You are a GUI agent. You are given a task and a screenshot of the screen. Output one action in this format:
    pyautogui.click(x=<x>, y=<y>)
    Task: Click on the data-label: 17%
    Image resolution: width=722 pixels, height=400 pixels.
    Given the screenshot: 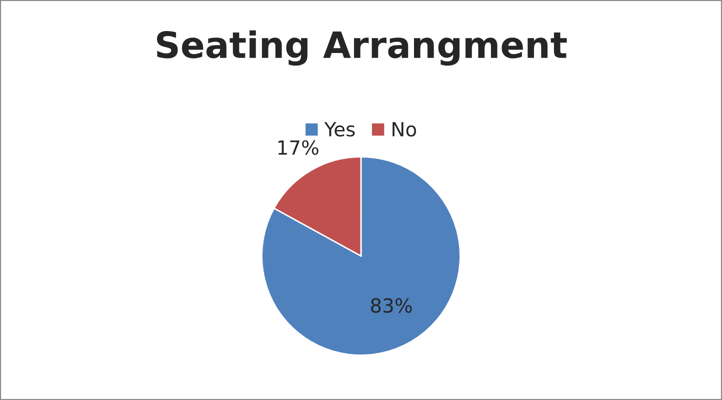 What is the action you would take?
    pyautogui.click(x=298, y=147)
    